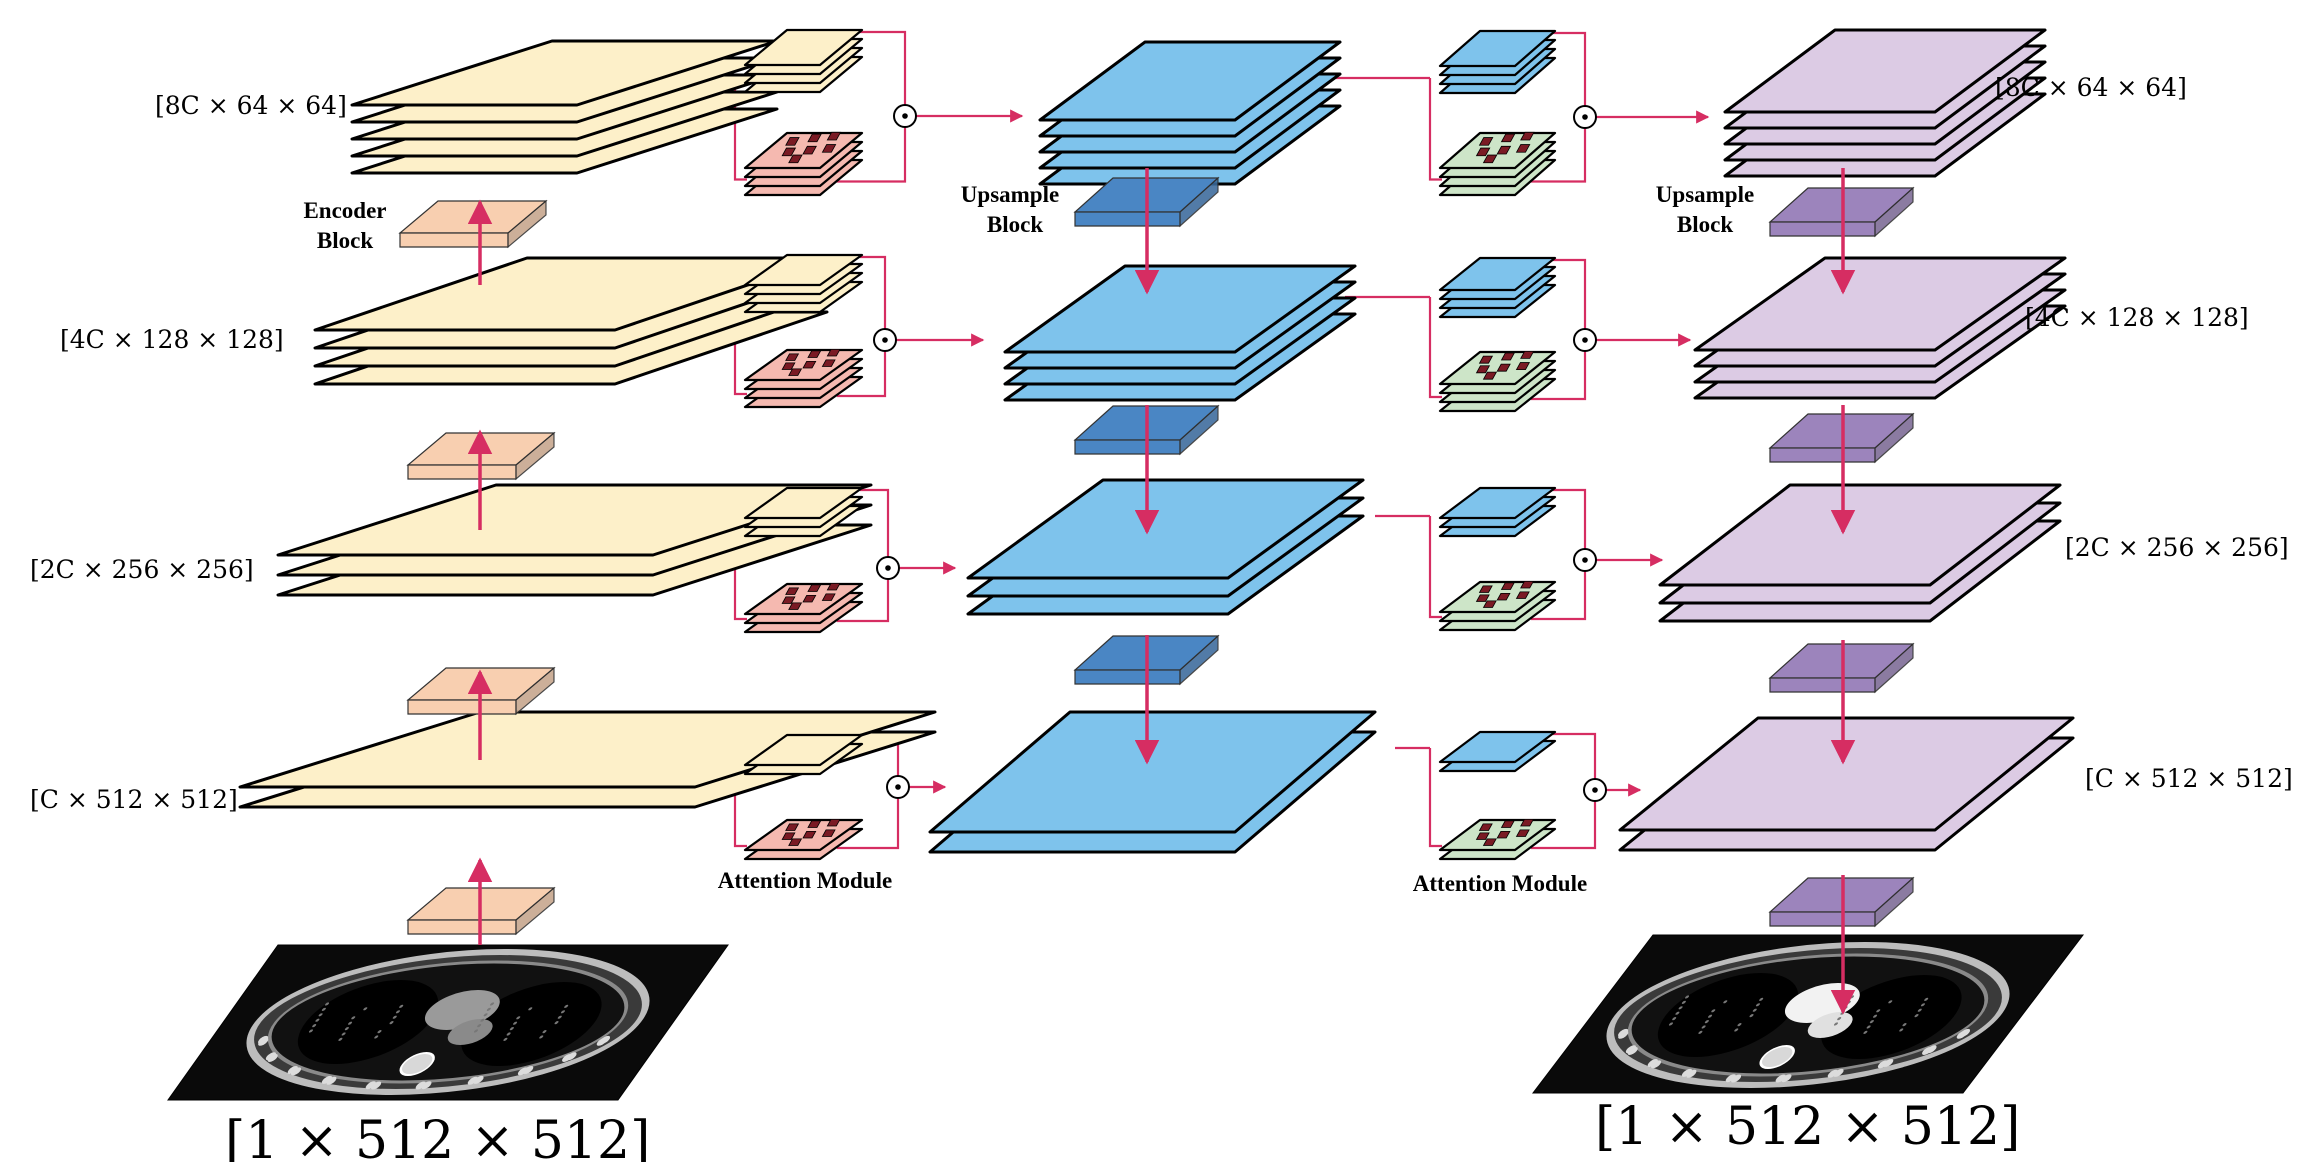 Image resolution: width=2320 pixels, height=1162 pixels. What do you see at coordinates (1830, 1025) in the screenshot?
I see `ct-output-image-aorta` at bounding box center [1830, 1025].